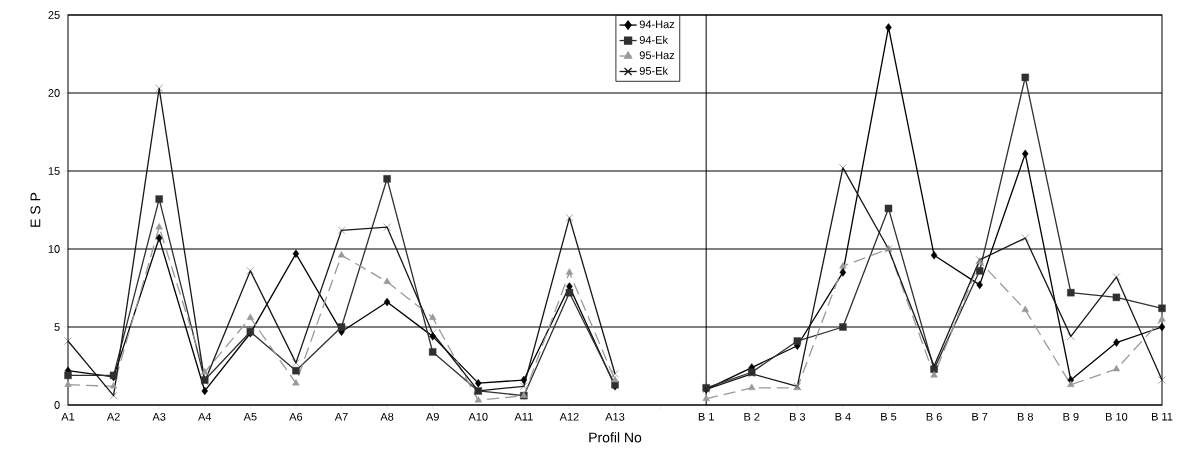  What do you see at coordinates (250, 416) in the screenshot?
I see `x-tick-label: A5` at bounding box center [250, 416].